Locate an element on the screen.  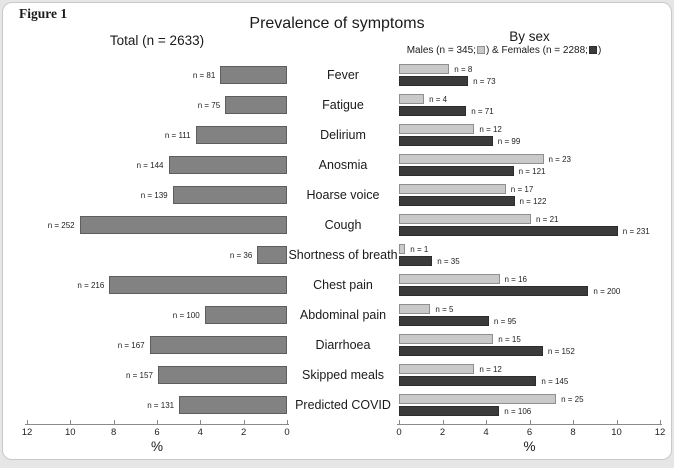
female-count-label: n = 99 is located at coordinates (509, 141).